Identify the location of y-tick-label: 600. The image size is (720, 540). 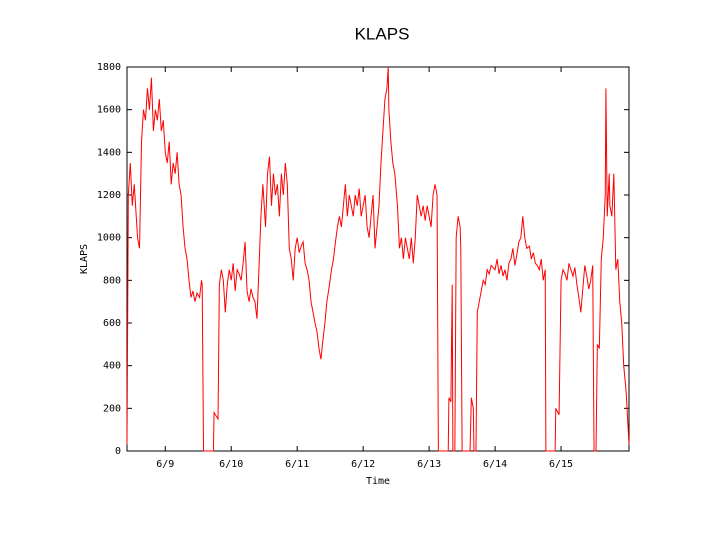
(112, 323).